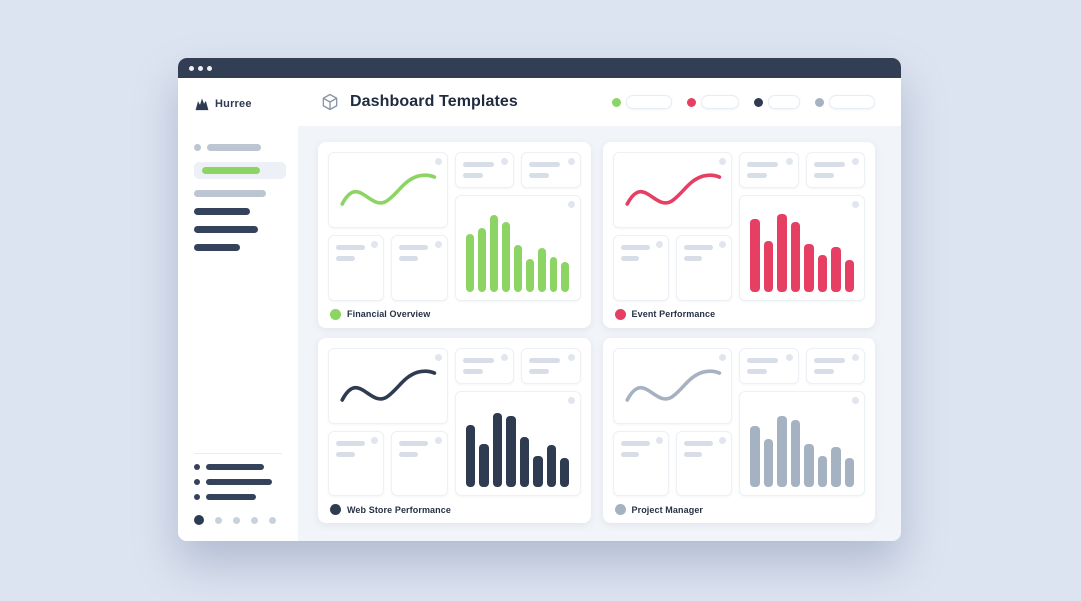  Describe the element at coordinates (330, 102) in the screenshot. I see `templates-box-icon` at that location.